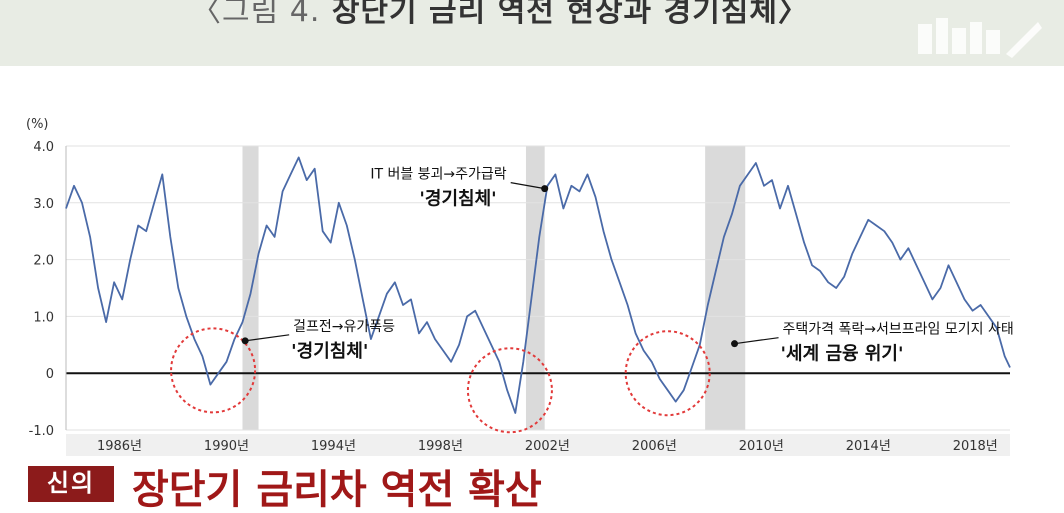 This screenshot has width=1064, height=513. I want to click on y-axis-unit-label: (%), so click(37, 124).